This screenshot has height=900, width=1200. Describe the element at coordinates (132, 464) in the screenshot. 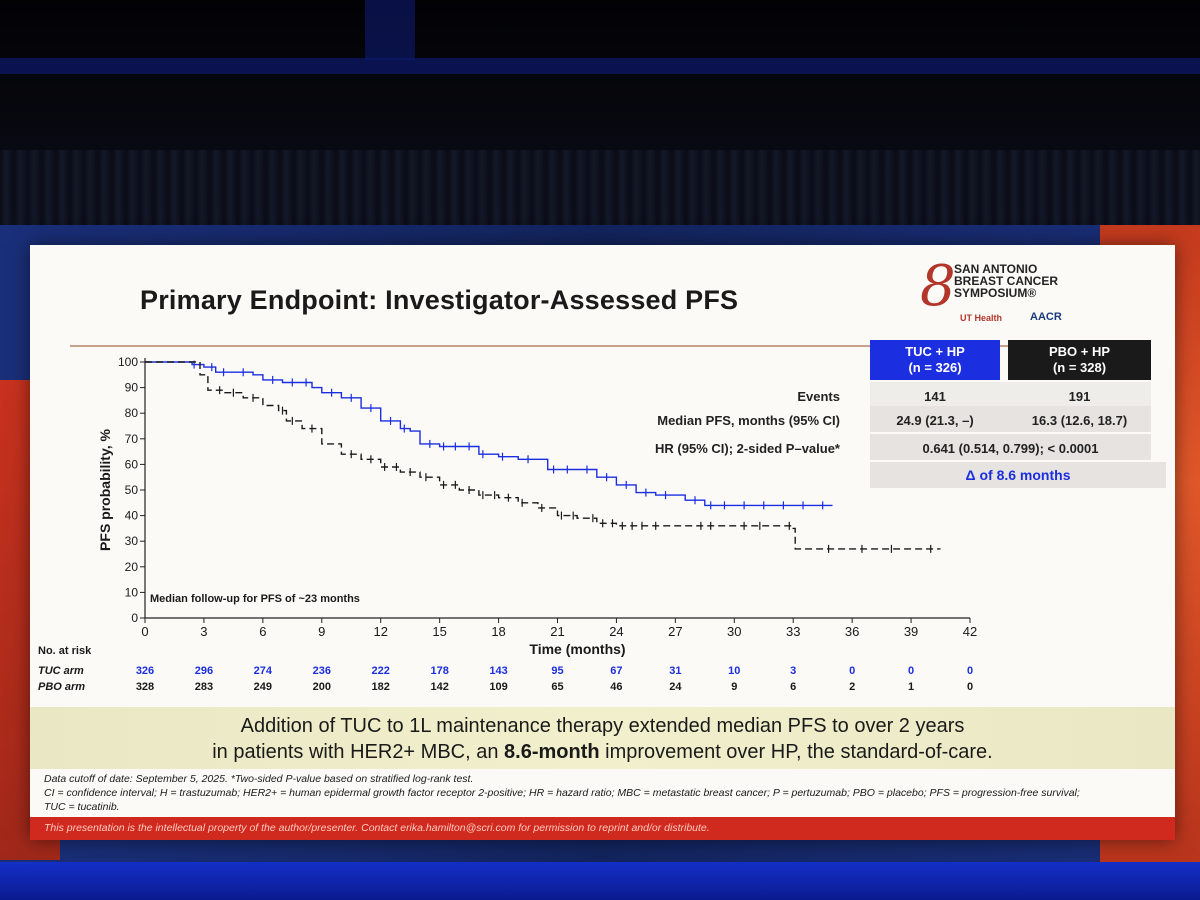

I see `y-tick-label: 60` at that location.